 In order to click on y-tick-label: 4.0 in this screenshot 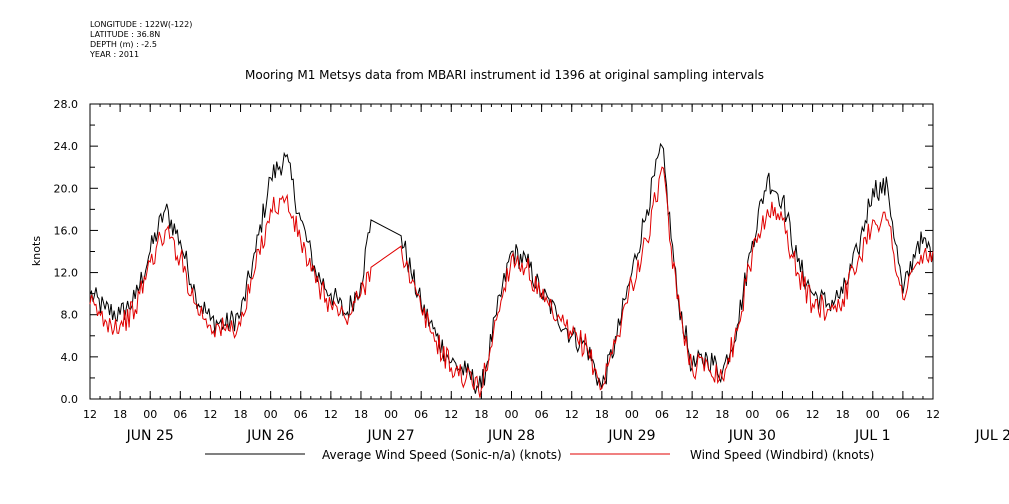, I will do `click(70, 357)`.